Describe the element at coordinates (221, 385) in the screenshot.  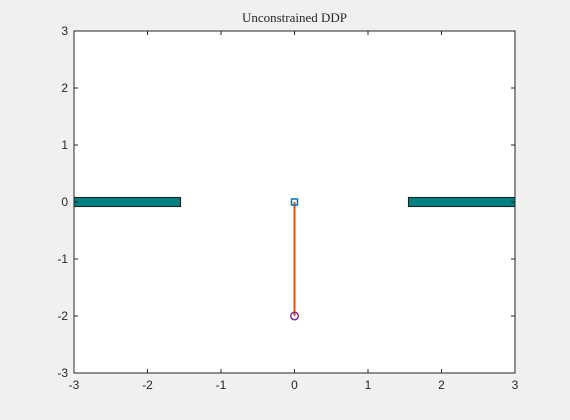
I see `x-tick-label: -1` at that location.